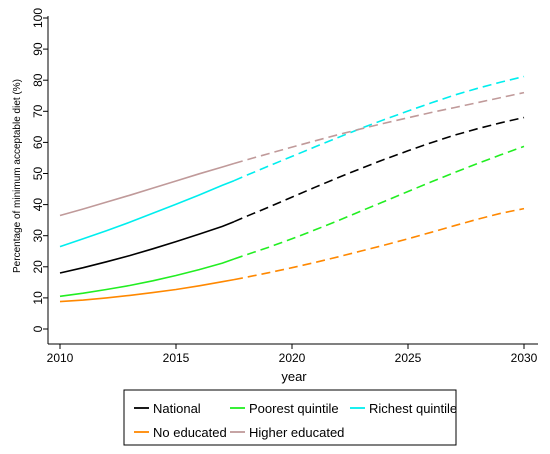 The height and width of the screenshot is (454, 550). I want to click on x-tick-label: 2010, so click(60, 358).